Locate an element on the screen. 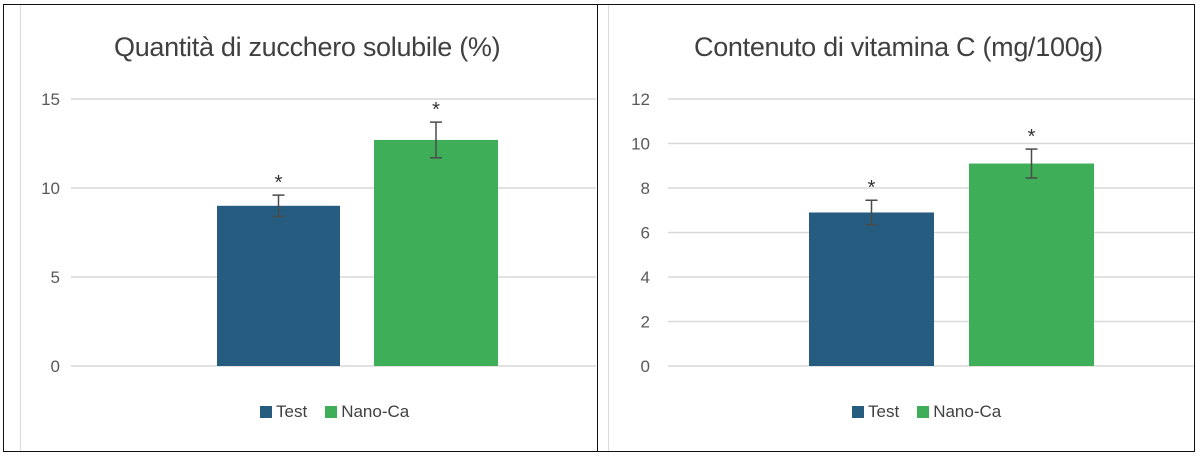  chart-title: Quantità di zucchero solubile (%) is located at coordinates (307, 47).